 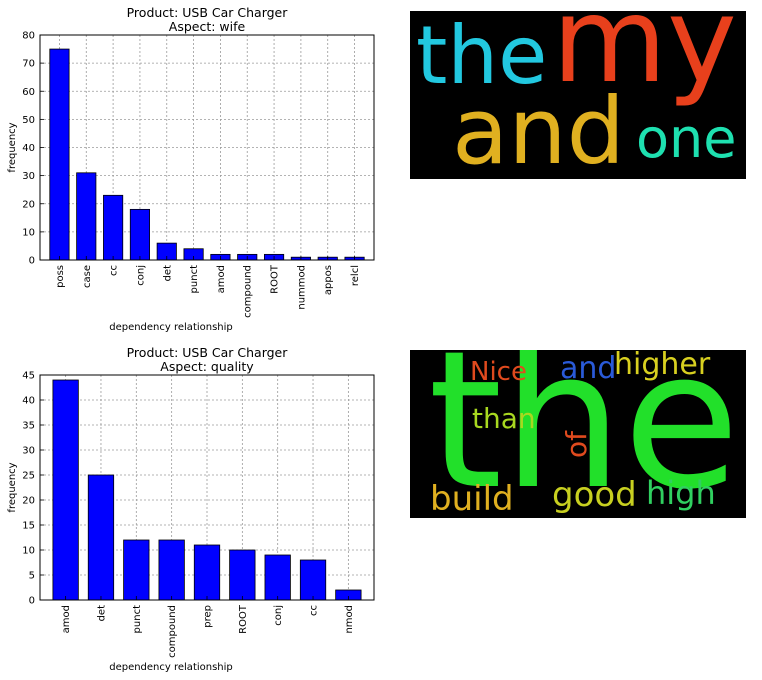 I want to click on bar-ROOT, so click(x=242, y=575).